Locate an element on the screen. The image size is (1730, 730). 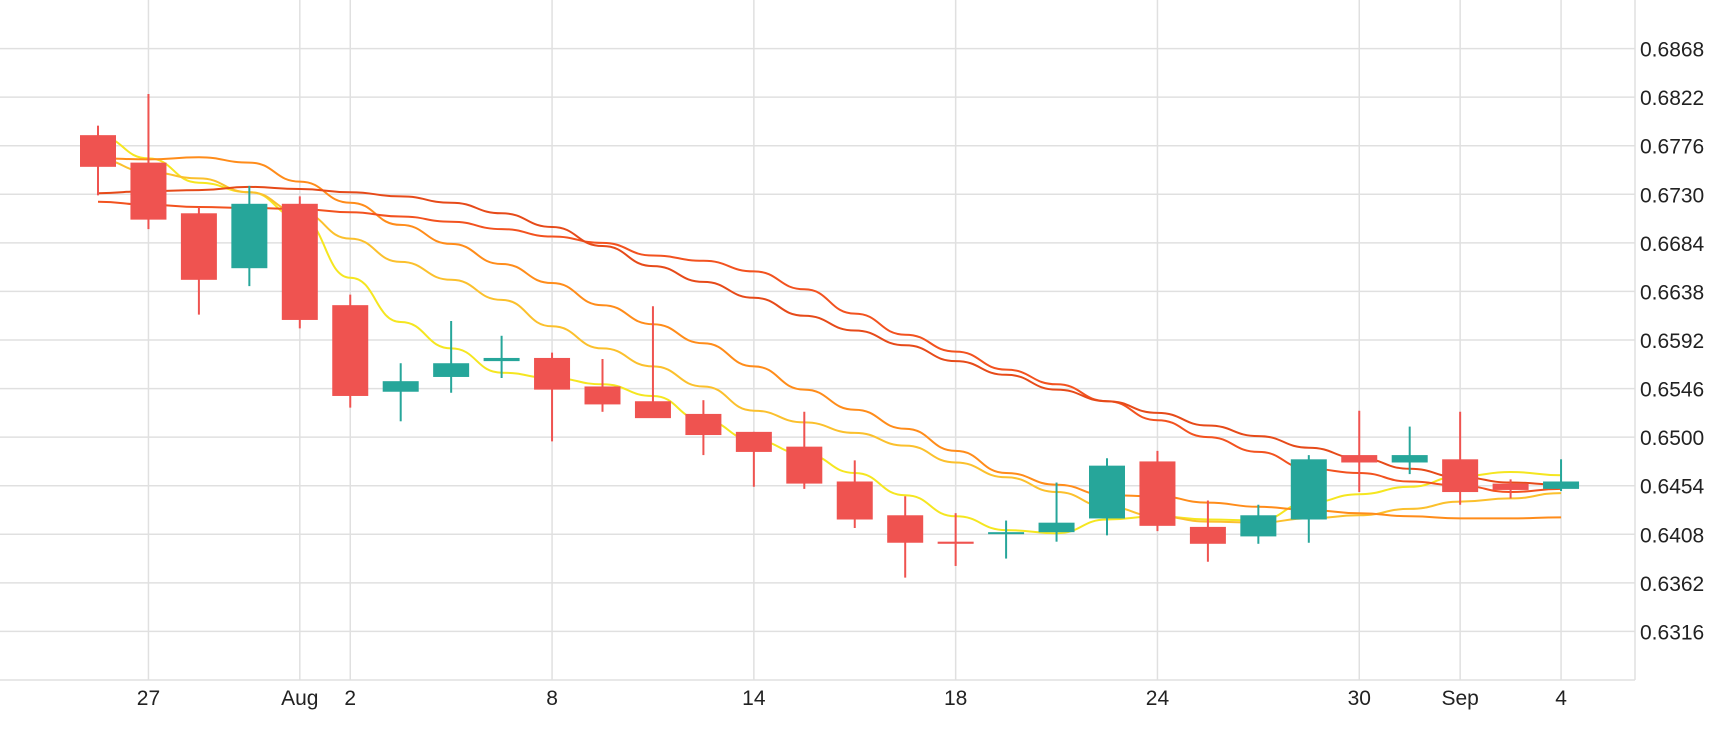
y-tick-label: 0.6408 is located at coordinates (1672, 535).